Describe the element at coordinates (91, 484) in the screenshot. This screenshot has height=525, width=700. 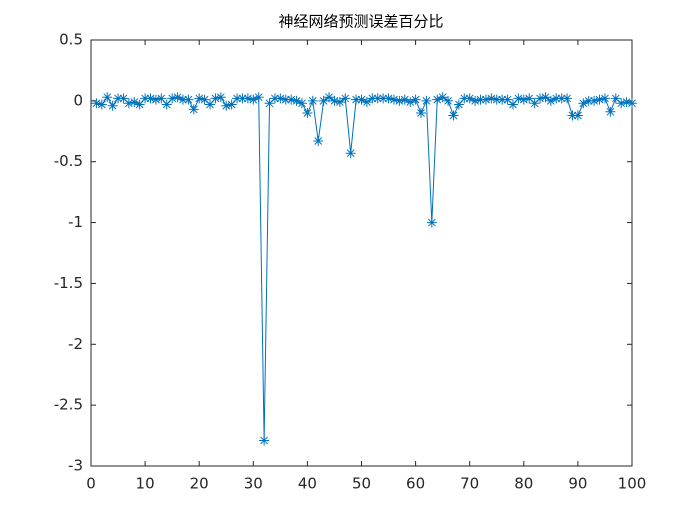
I see `x-tick-label: 0` at that location.